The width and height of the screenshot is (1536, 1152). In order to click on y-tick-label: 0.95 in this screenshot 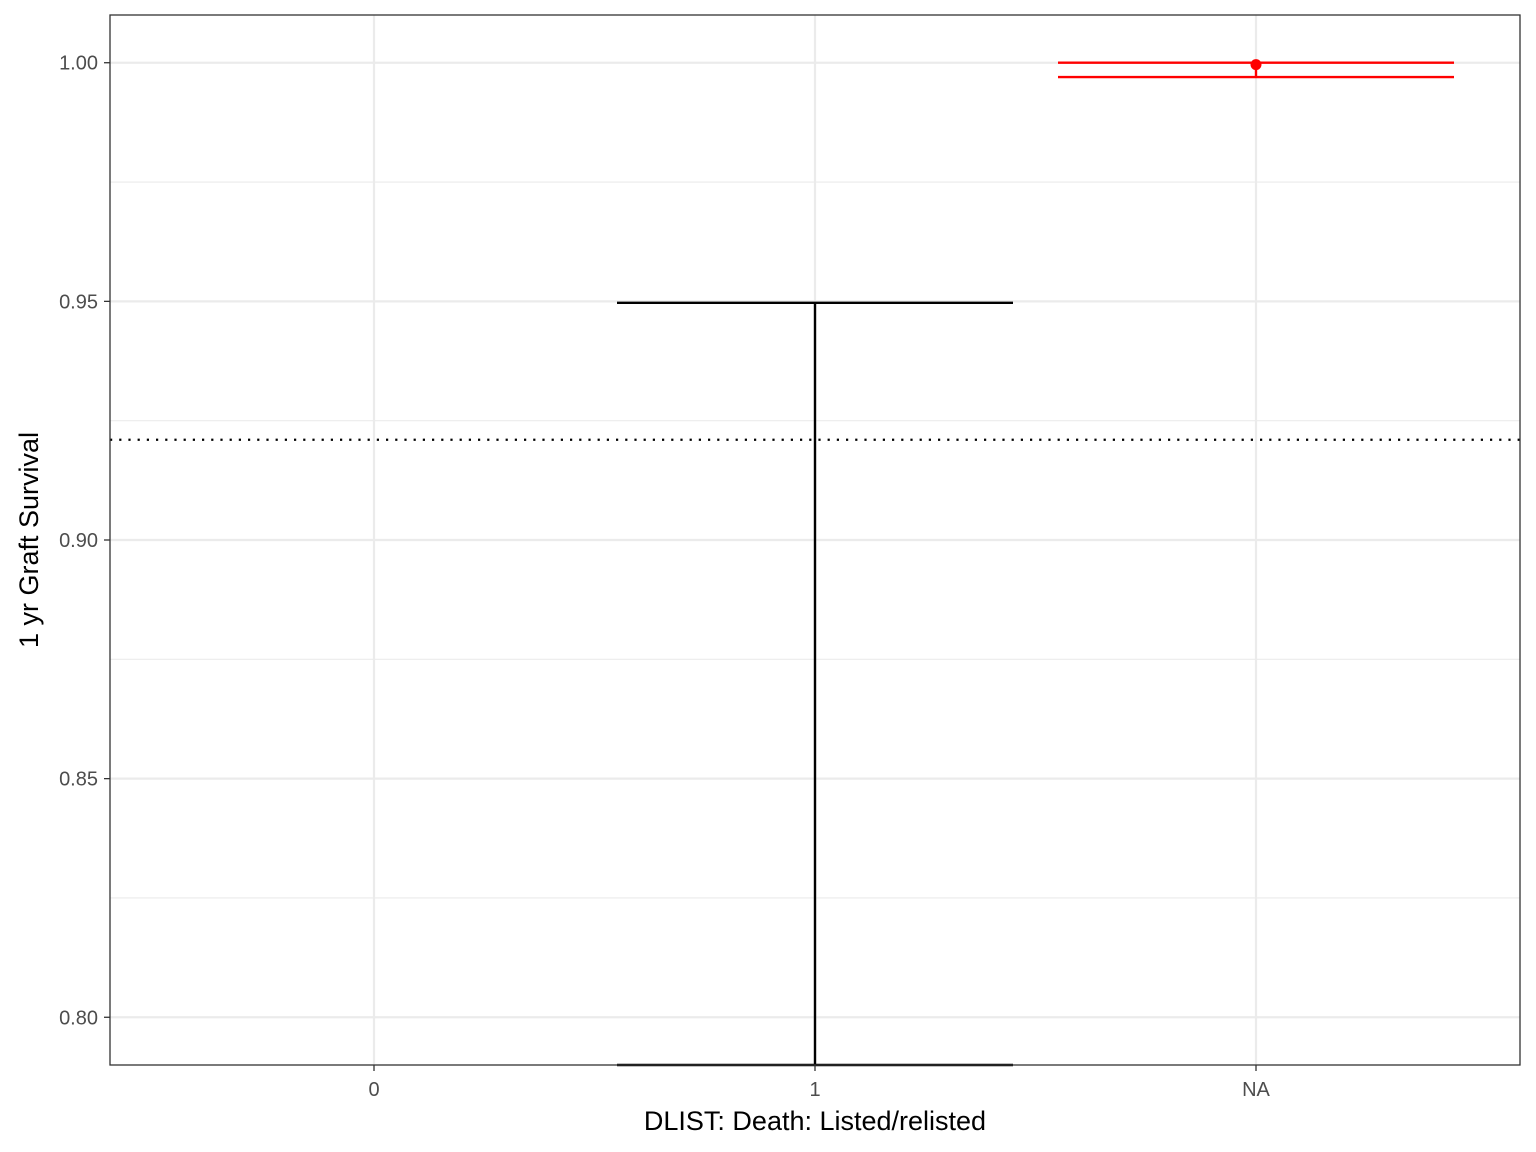, I will do `click(78, 302)`.